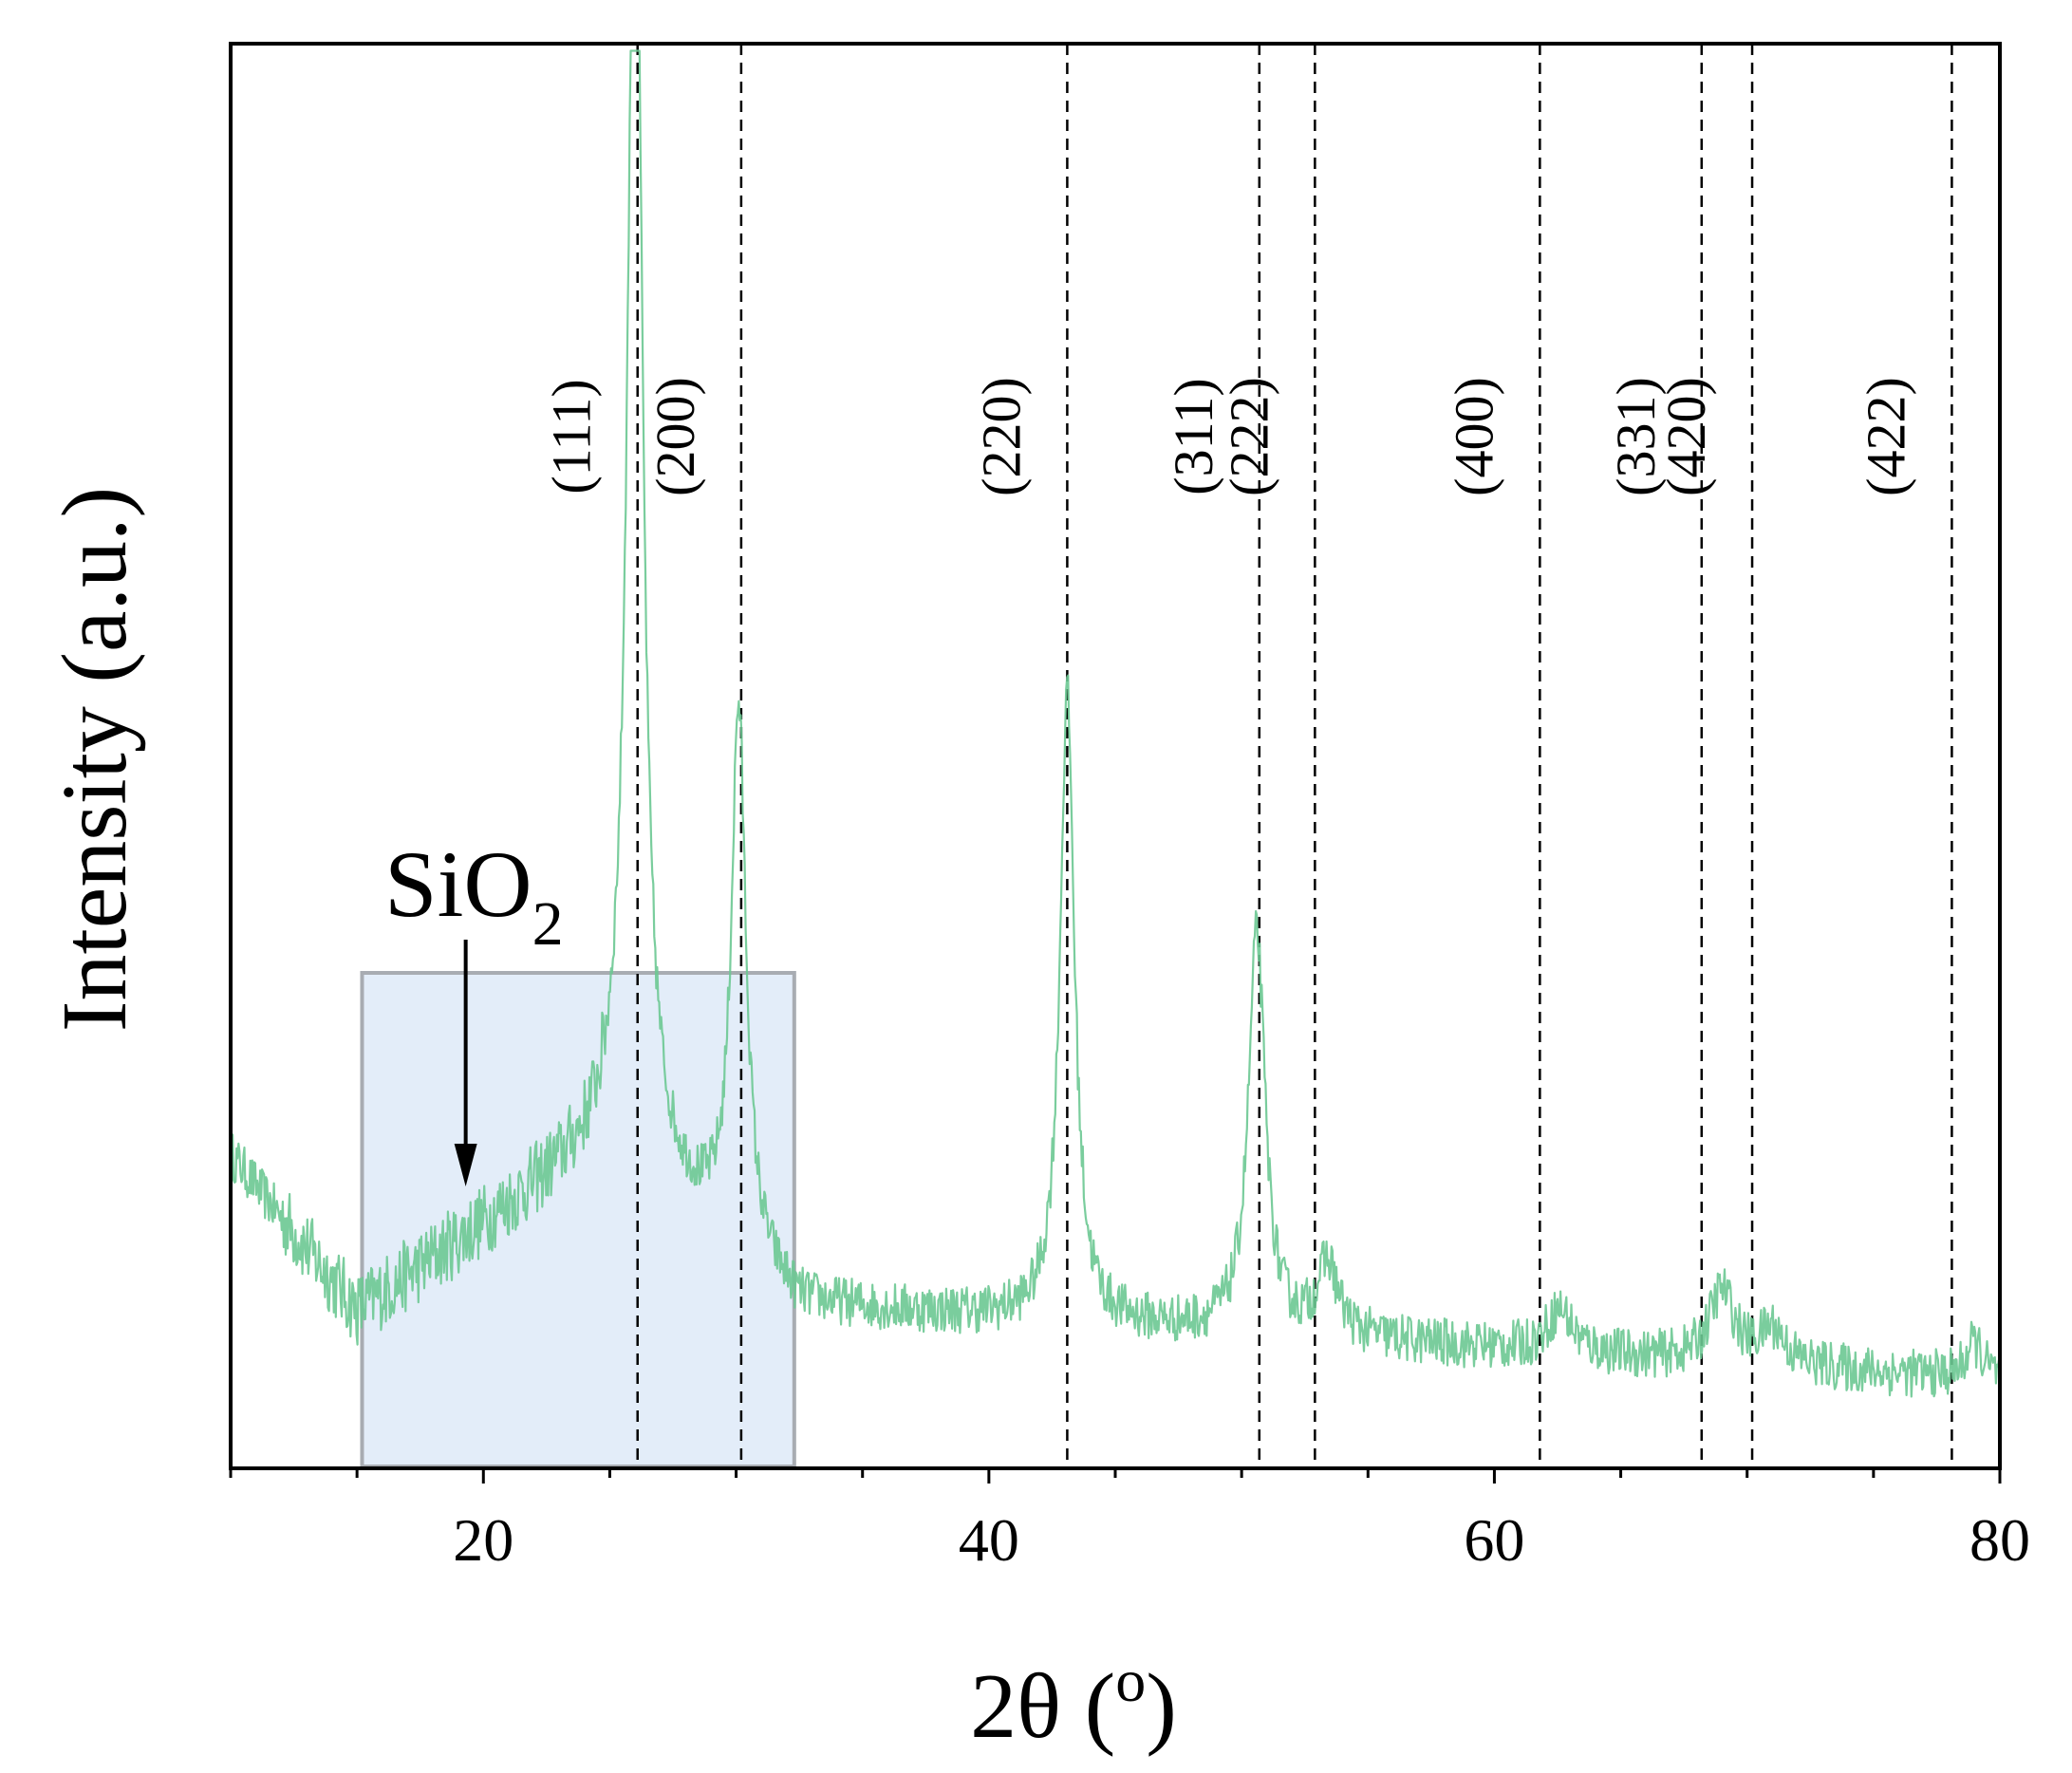  I want to click on y-axis-label: Intensity (a.u.), so click(95, 759).